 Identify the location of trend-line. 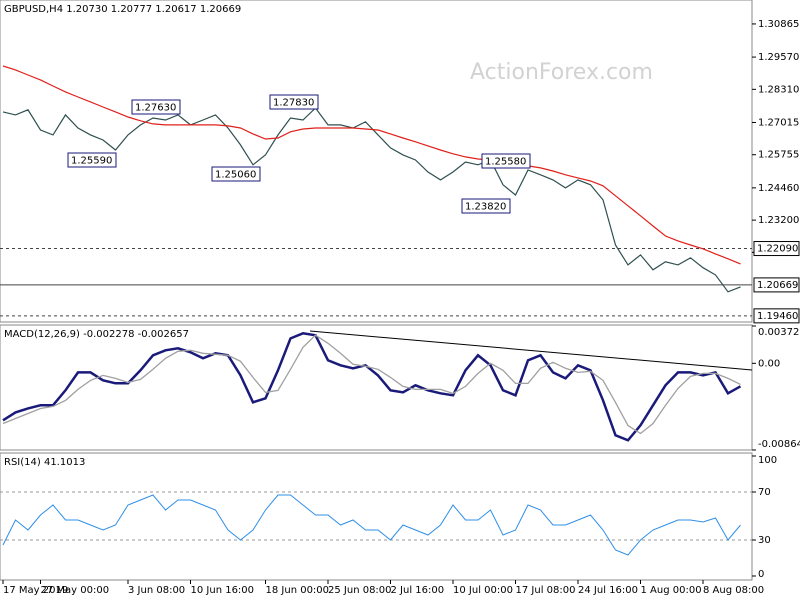
(531, 350).